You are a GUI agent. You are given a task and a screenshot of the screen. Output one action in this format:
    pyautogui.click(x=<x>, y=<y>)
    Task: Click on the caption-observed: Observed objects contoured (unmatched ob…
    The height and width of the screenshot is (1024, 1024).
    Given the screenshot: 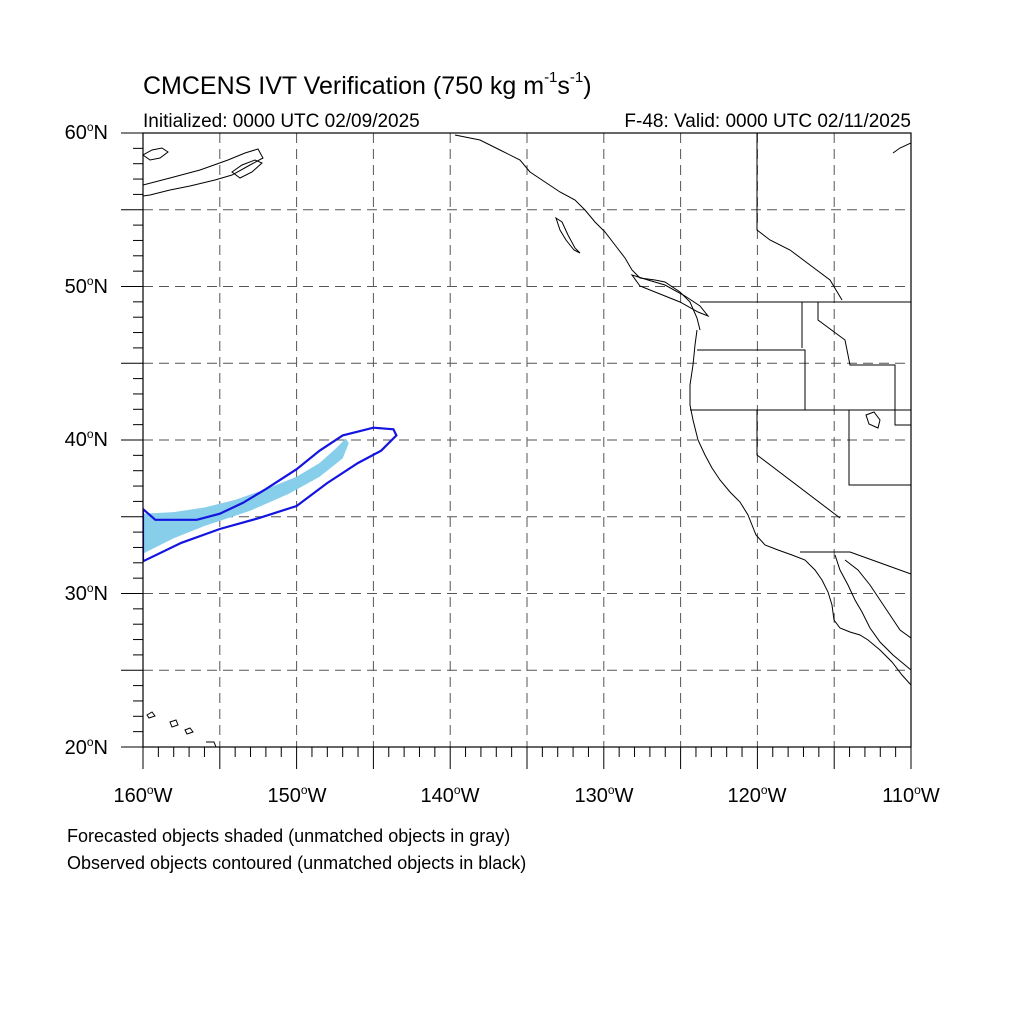 What is the action you would take?
    pyautogui.click(x=297, y=863)
    